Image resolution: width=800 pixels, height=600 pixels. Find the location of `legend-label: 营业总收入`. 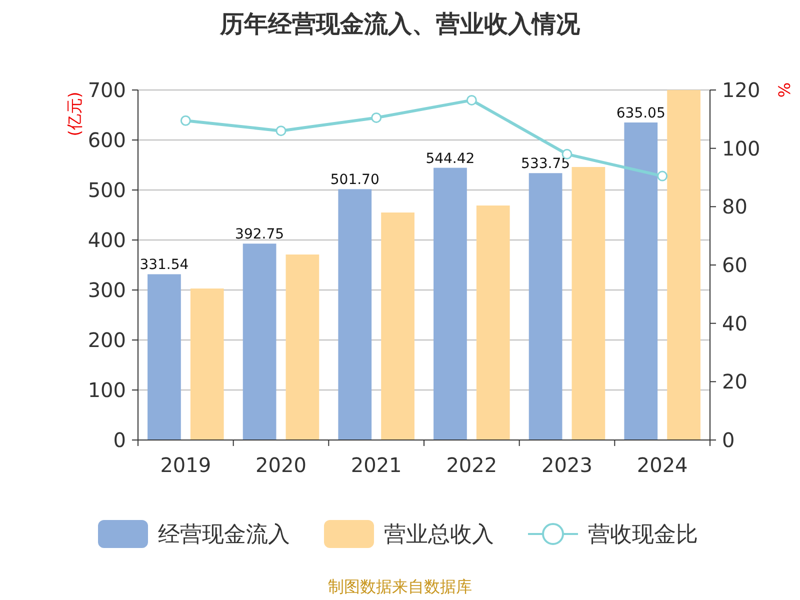

legend-label: 营业总收入 is located at coordinates (439, 535).